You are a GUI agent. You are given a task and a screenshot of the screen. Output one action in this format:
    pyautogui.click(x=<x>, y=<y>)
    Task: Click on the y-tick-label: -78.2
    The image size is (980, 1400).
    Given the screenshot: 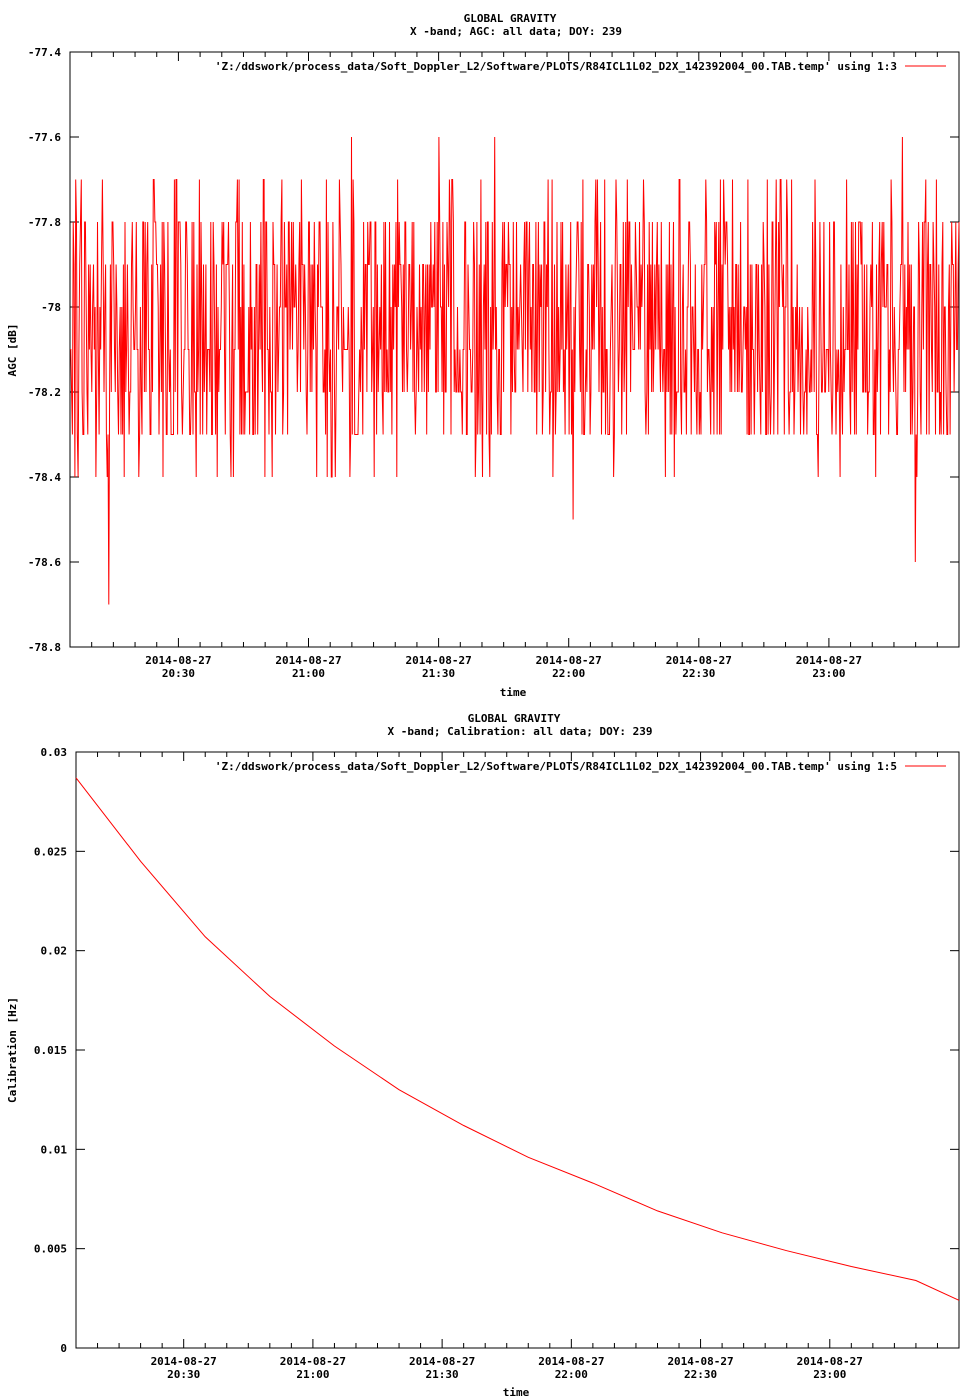 What is the action you would take?
    pyautogui.click(x=44, y=392)
    